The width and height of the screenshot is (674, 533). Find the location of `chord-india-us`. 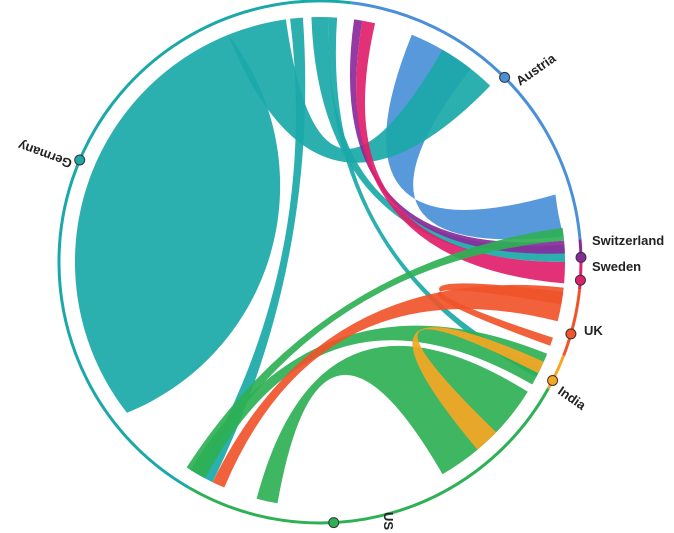

chord-india-us is located at coordinates (478, 388).